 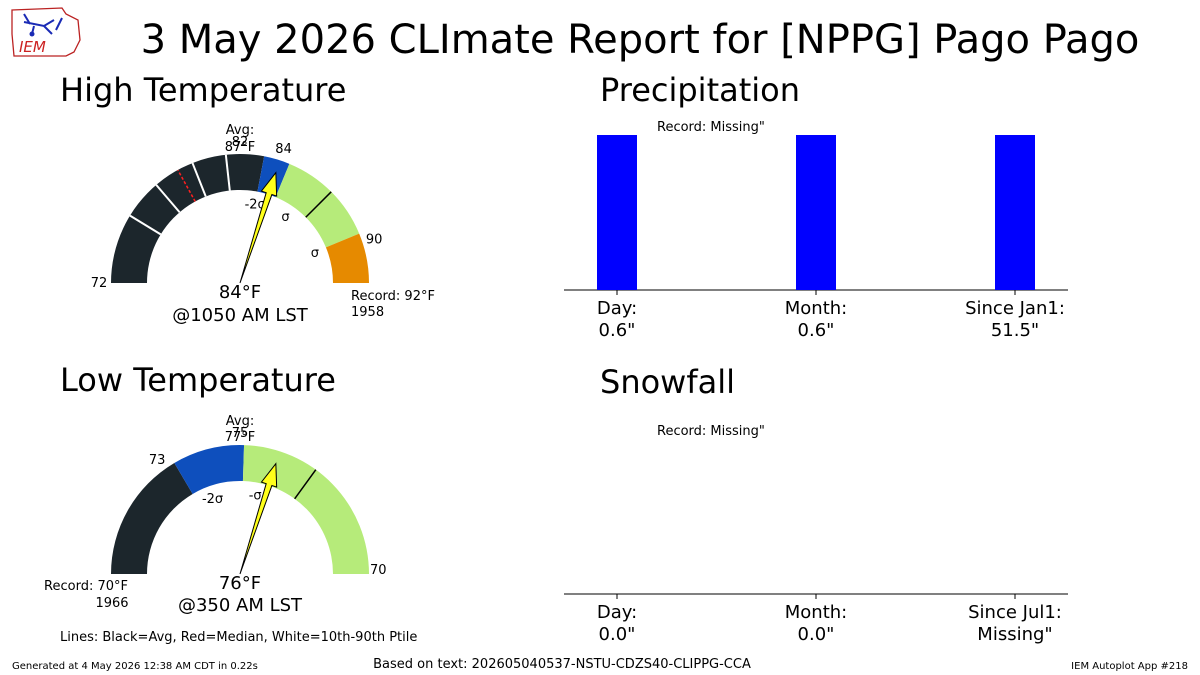 What do you see at coordinates (700, 90) in the screenshot?
I see `precip-title: Precipitation` at bounding box center [700, 90].